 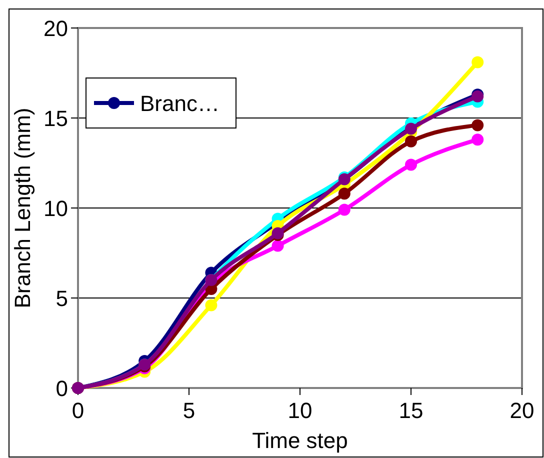 I want to click on x-tick-label: 15, so click(x=411, y=410).